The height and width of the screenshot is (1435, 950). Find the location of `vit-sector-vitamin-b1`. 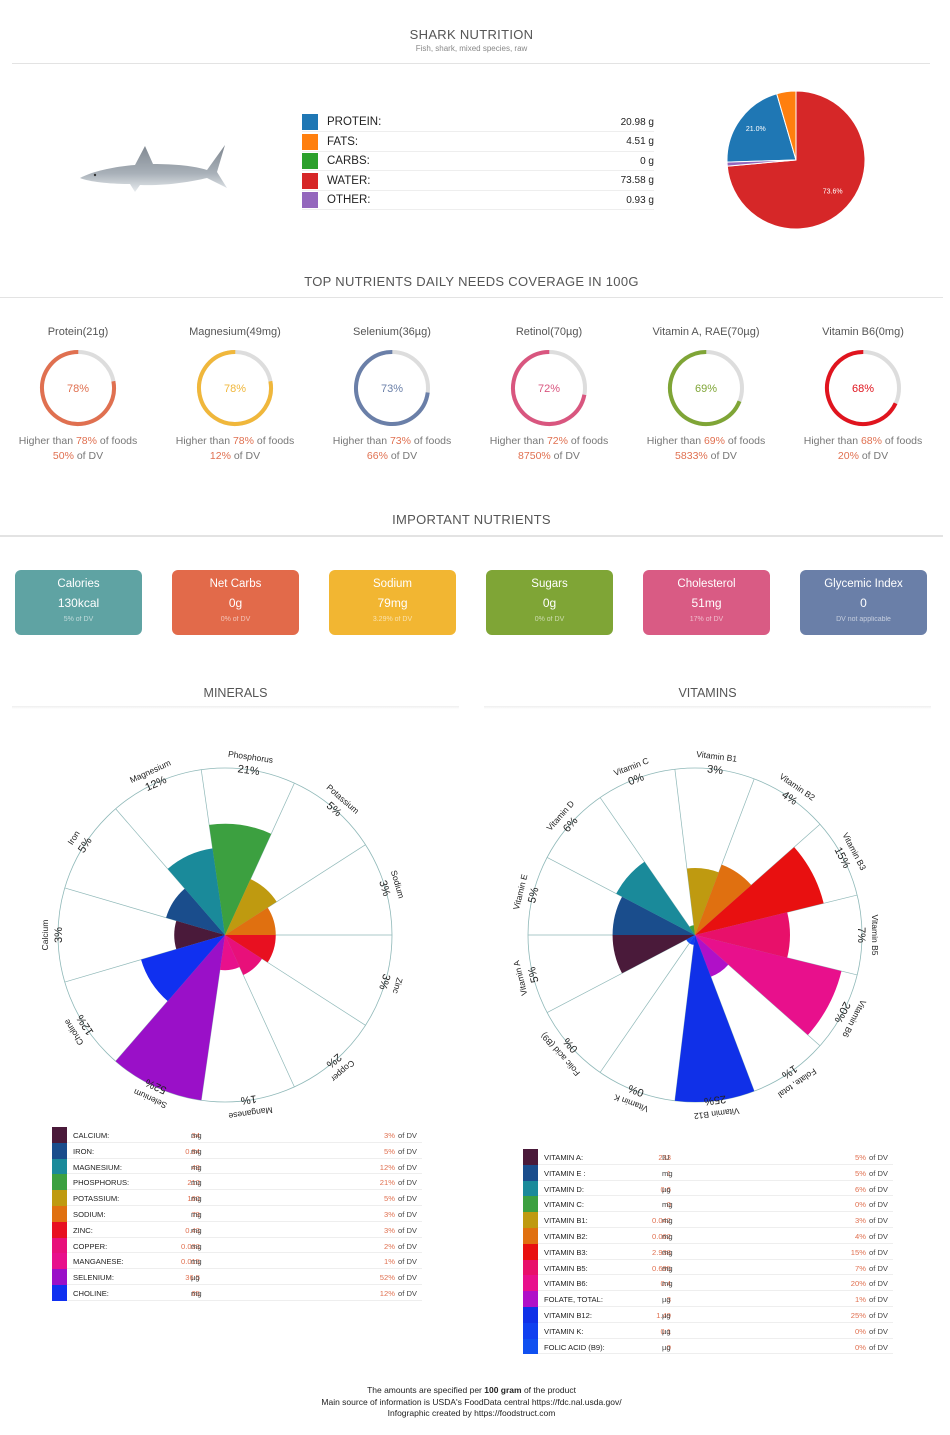

vit-sector-vitamin-b1 is located at coordinates (702, 901).